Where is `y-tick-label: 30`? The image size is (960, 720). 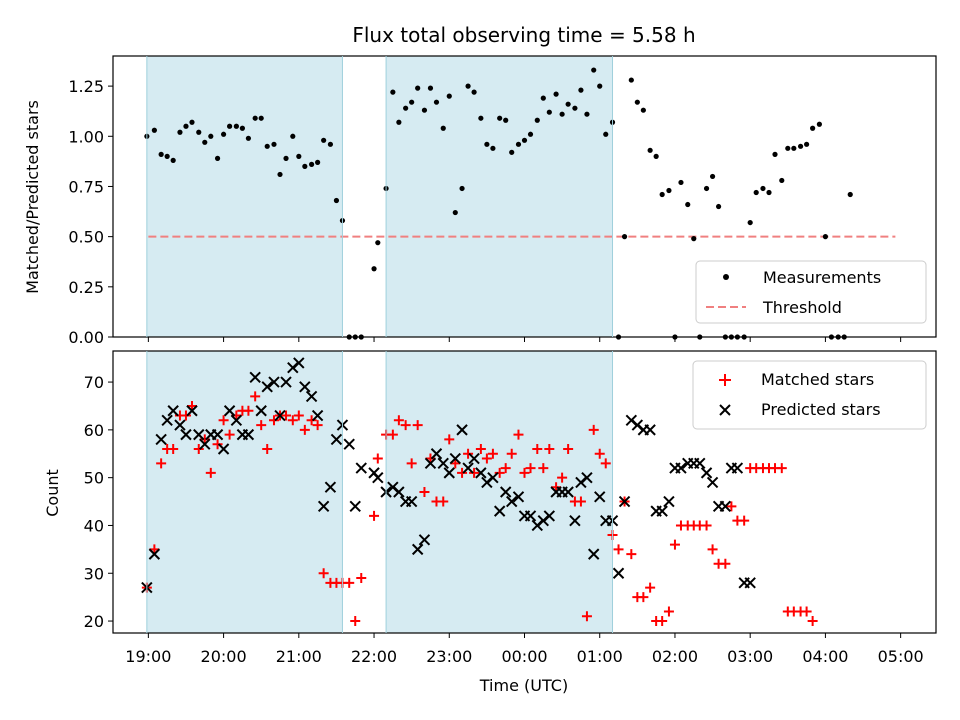 y-tick-label: 30 is located at coordinates (94, 573).